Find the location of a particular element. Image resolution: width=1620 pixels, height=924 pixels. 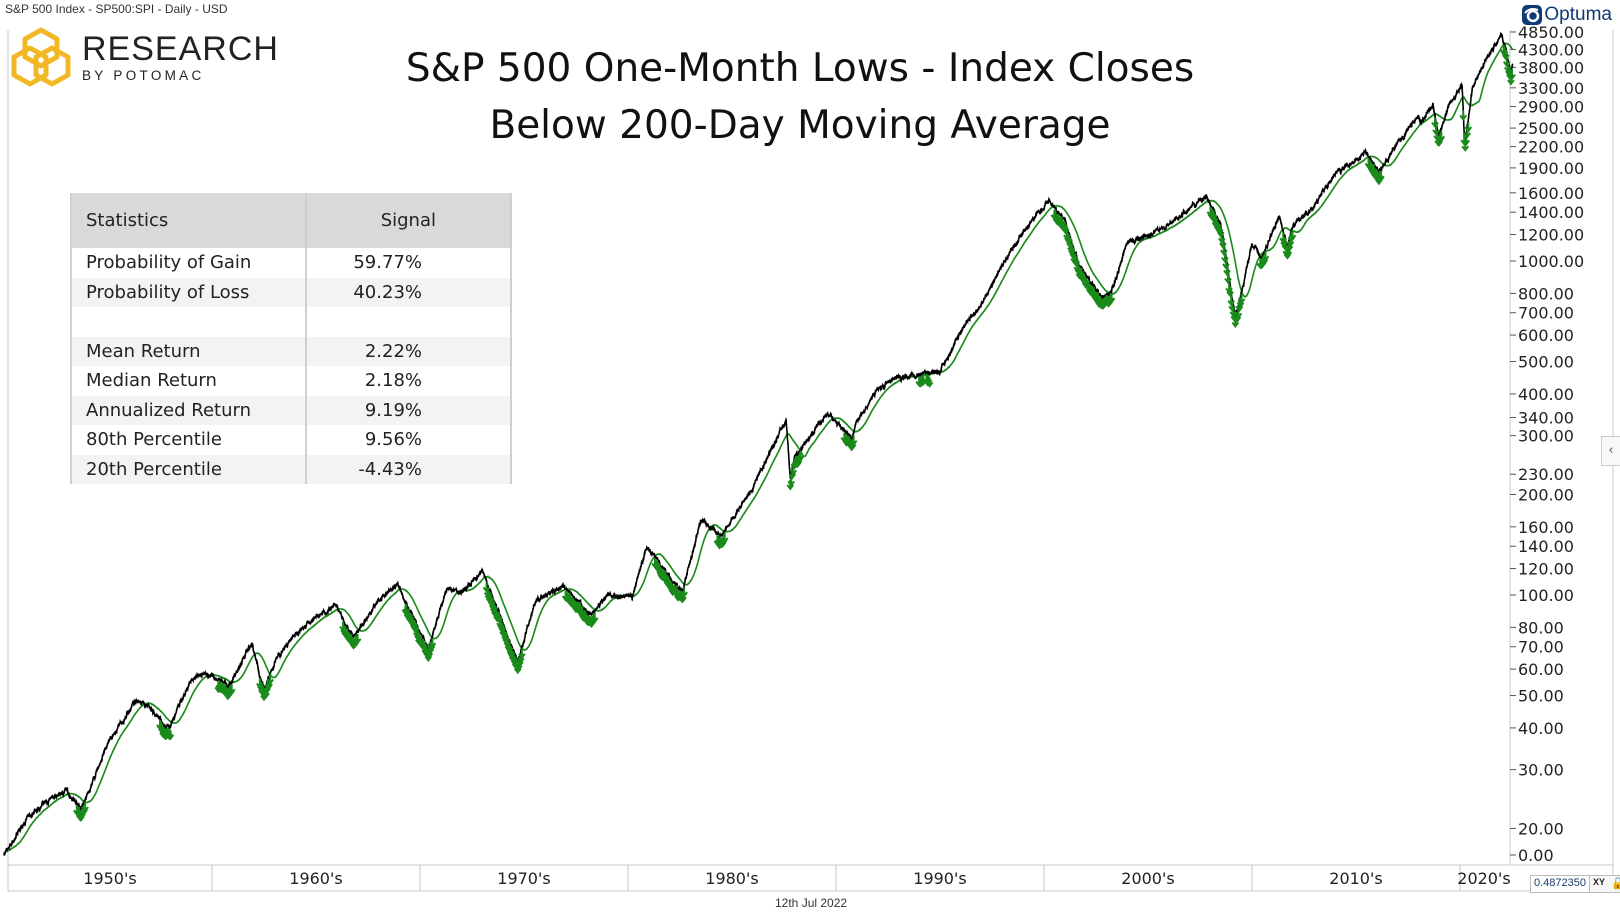

stat-value: 2.22% is located at coordinates (407, 351).